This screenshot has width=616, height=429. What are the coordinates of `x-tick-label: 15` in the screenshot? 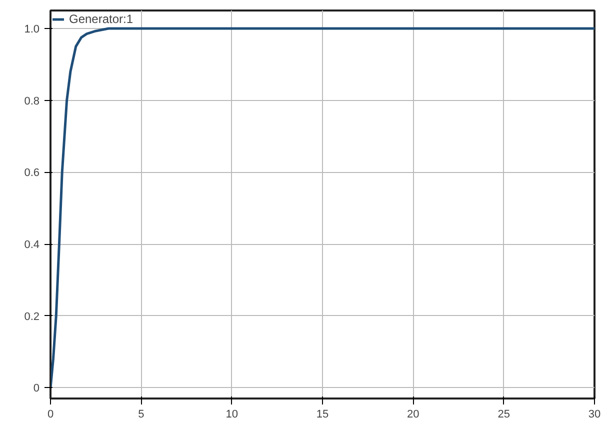 It's located at (322, 414).